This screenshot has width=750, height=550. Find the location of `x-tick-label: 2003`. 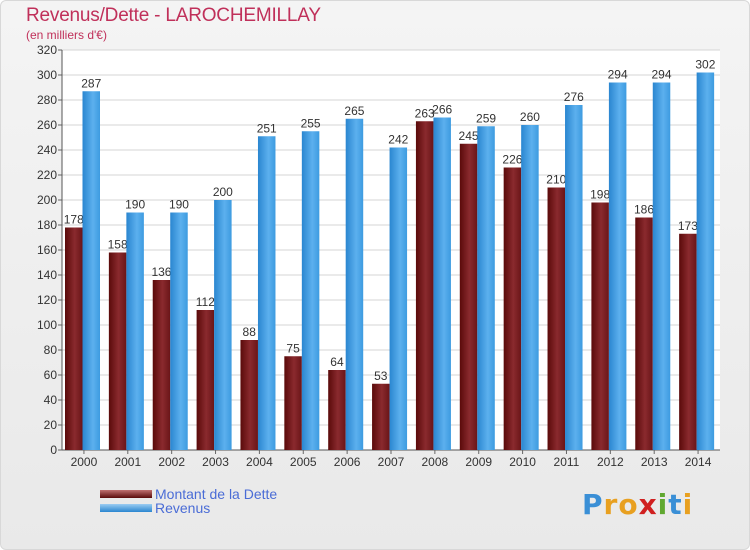

x-tick-label: 2003 is located at coordinates (215, 462).